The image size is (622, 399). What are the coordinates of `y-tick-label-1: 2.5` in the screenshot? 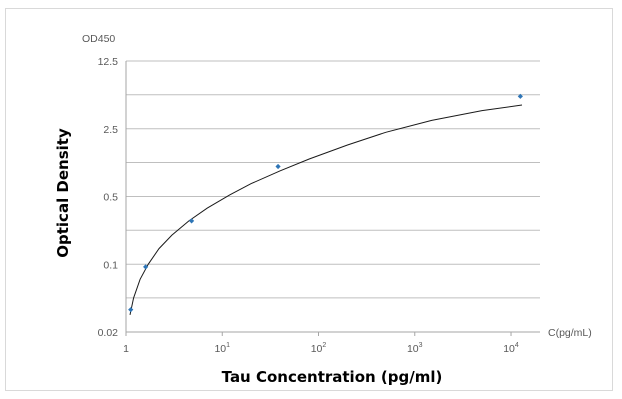 It's located at (110, 130).